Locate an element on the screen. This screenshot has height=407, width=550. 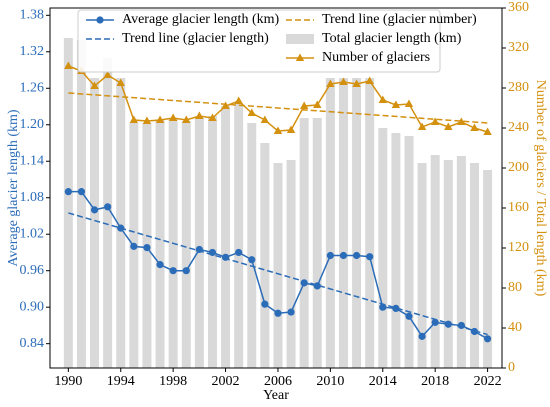
legend-label: Trend line (glacier number) is located at coordinates (399, 19).